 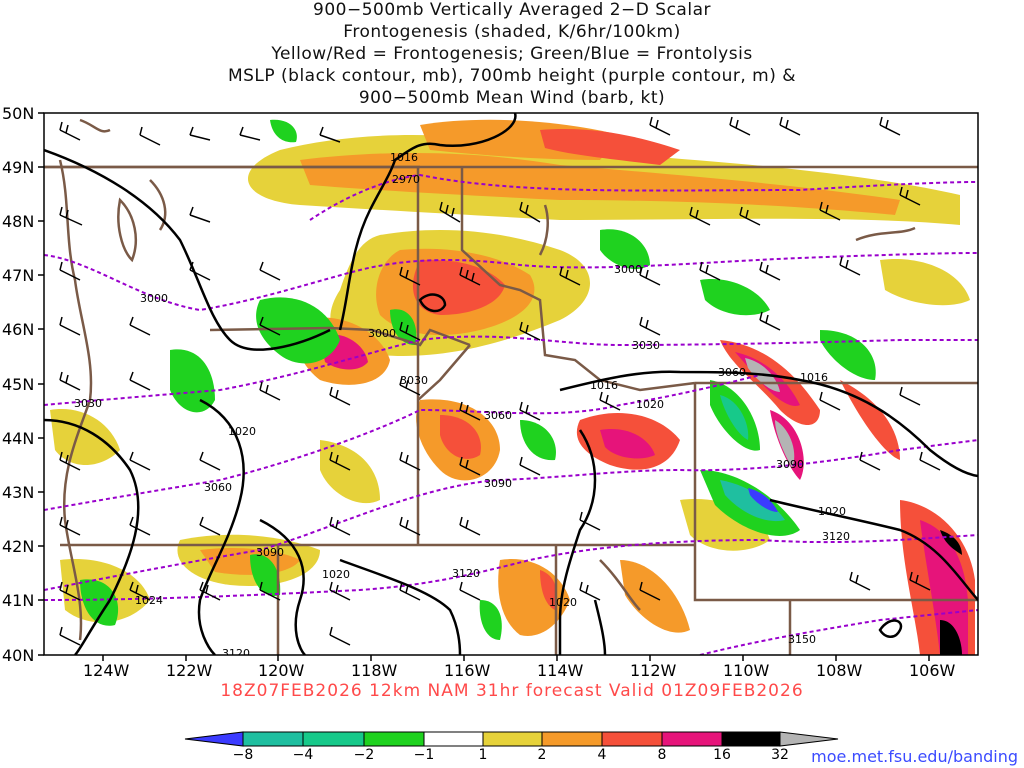 I want to click on title-line-2: Frontogenesis (shaded, K/6hr/100km), so click(x=512, y=32).